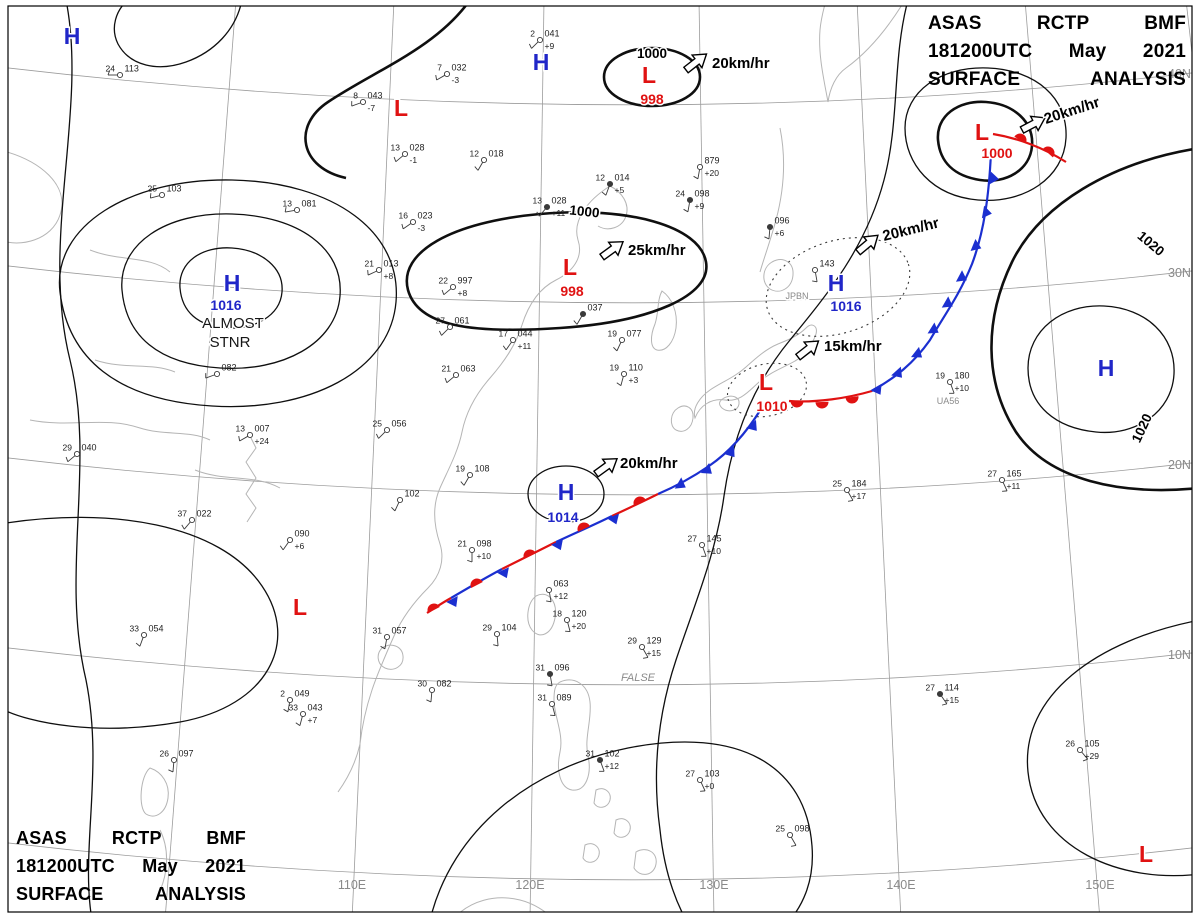 The image size is (1200, 920). Describe the element at coordinates (459, 68) in the screenshot. I see `station-pressure: 032` at that location.